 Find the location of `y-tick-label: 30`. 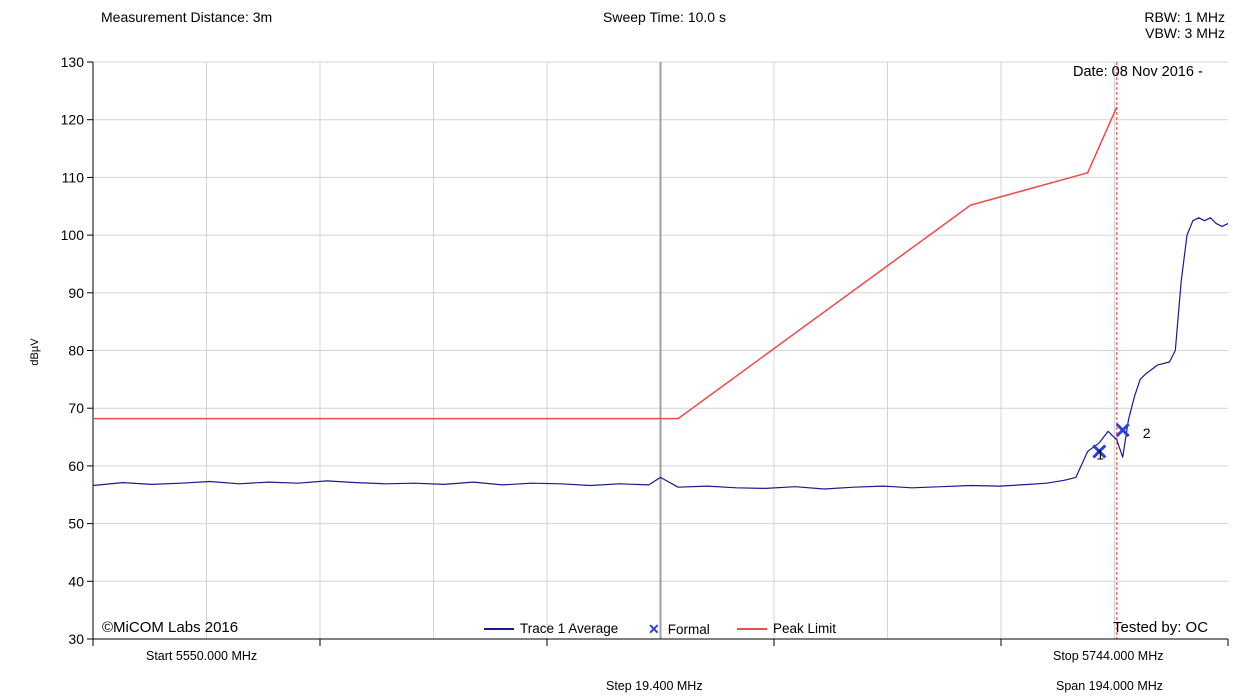

y-tick-label: 30 is located at coordinates (76, 639).